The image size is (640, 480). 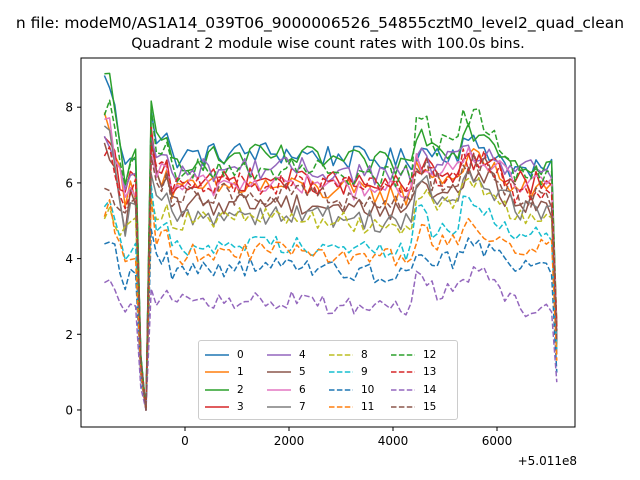 I want to click on legend: 0 1 2 3 4 5 6 7 8 9 10 11 12 13 14 15, so click(x=328, y=380).